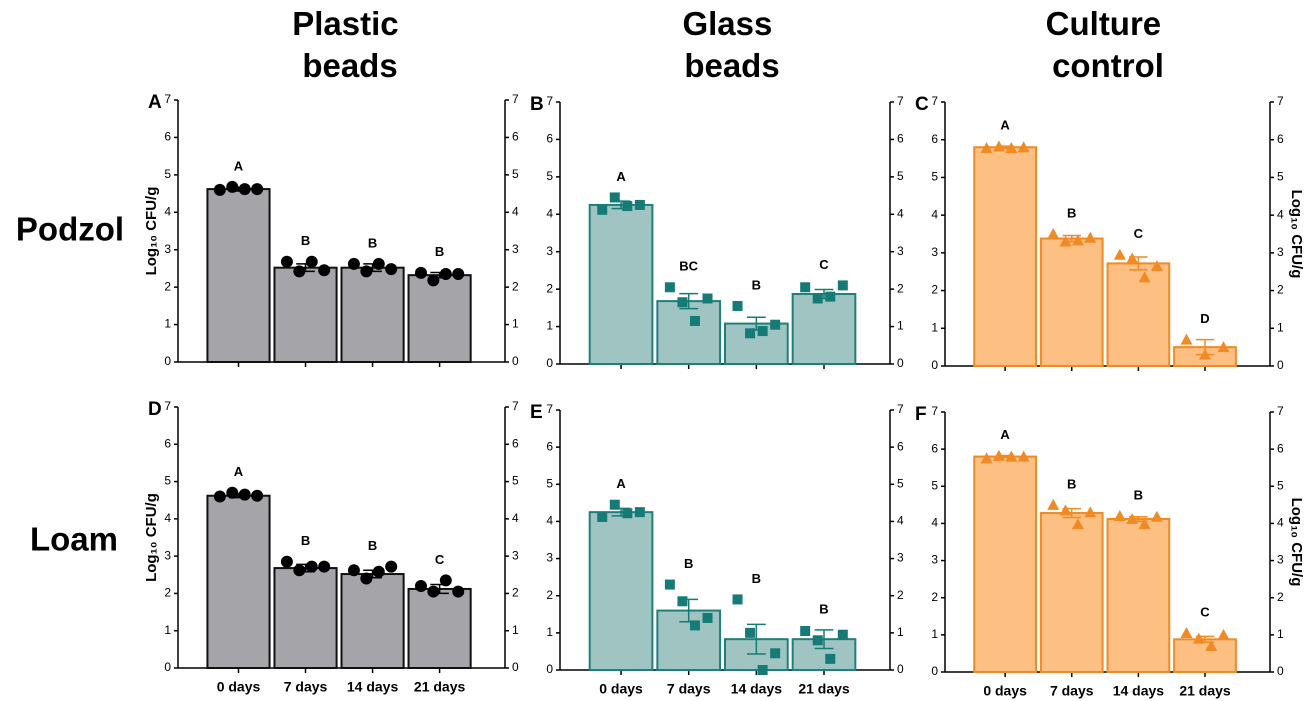 The width and height of the screenshot is (1316, 701). Describe the element at coordinates (155, 102) in the screenshot. I see `panel-label: A` at that location.